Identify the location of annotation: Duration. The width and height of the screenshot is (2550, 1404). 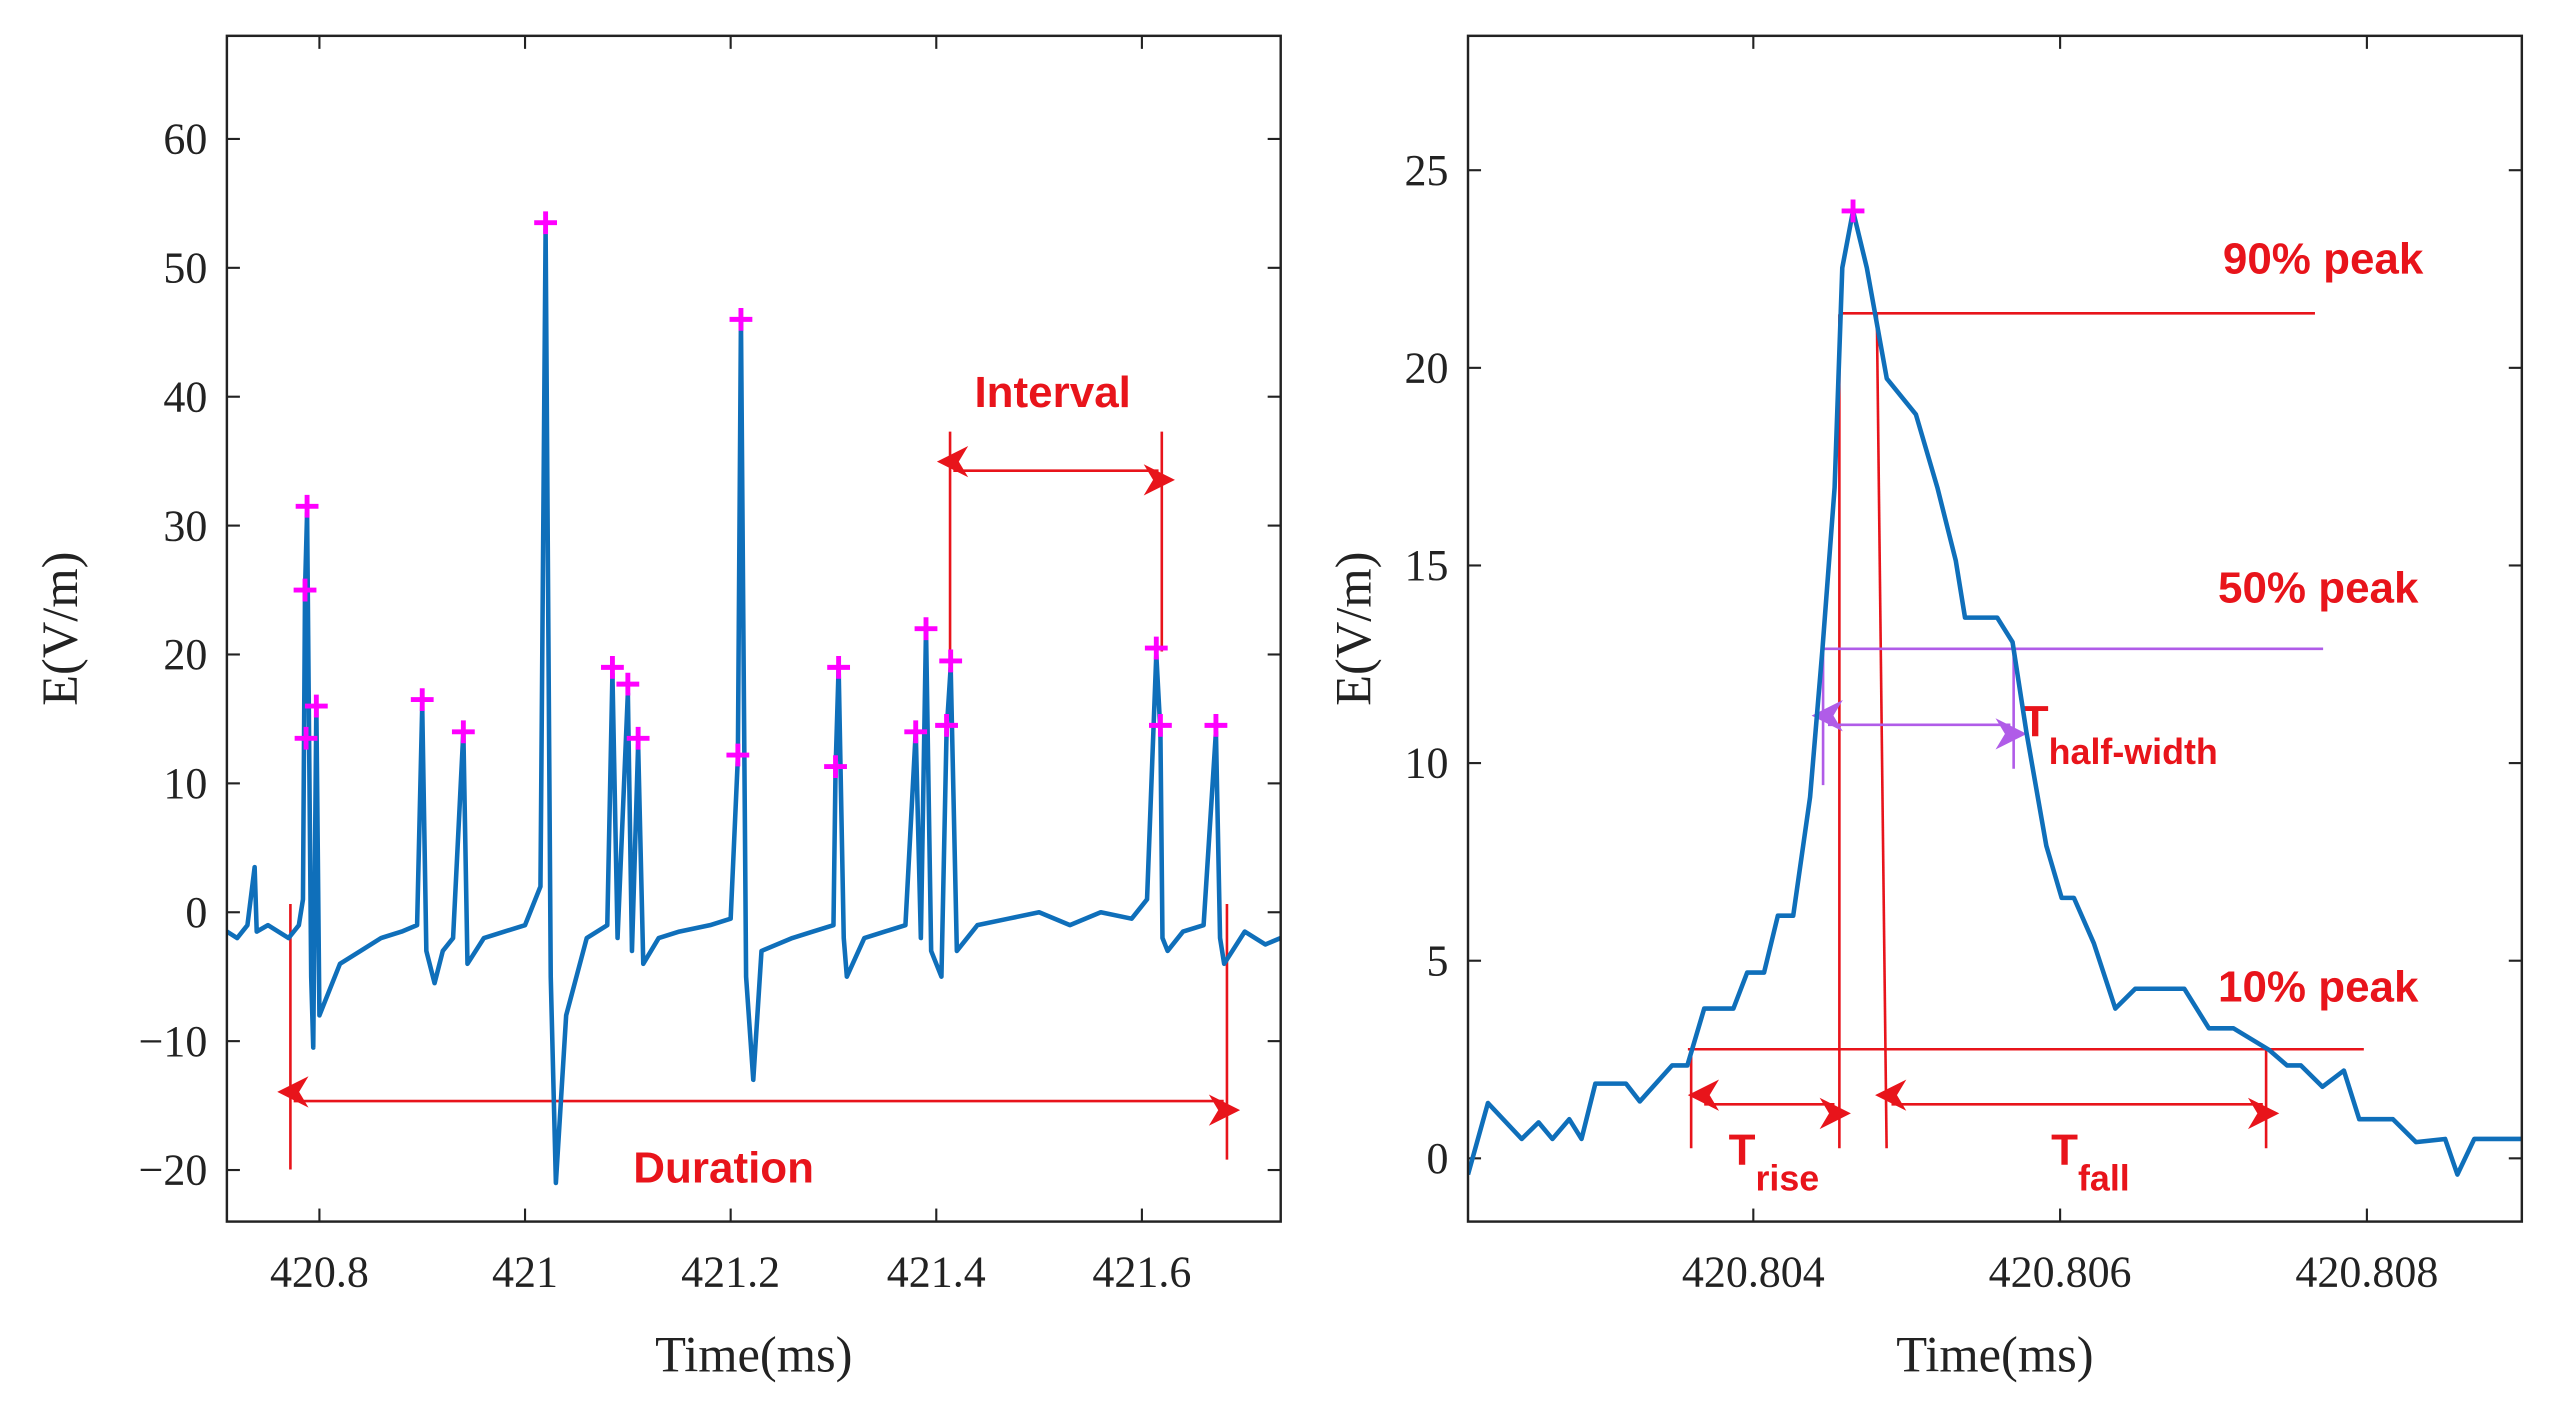
(723, 1167).